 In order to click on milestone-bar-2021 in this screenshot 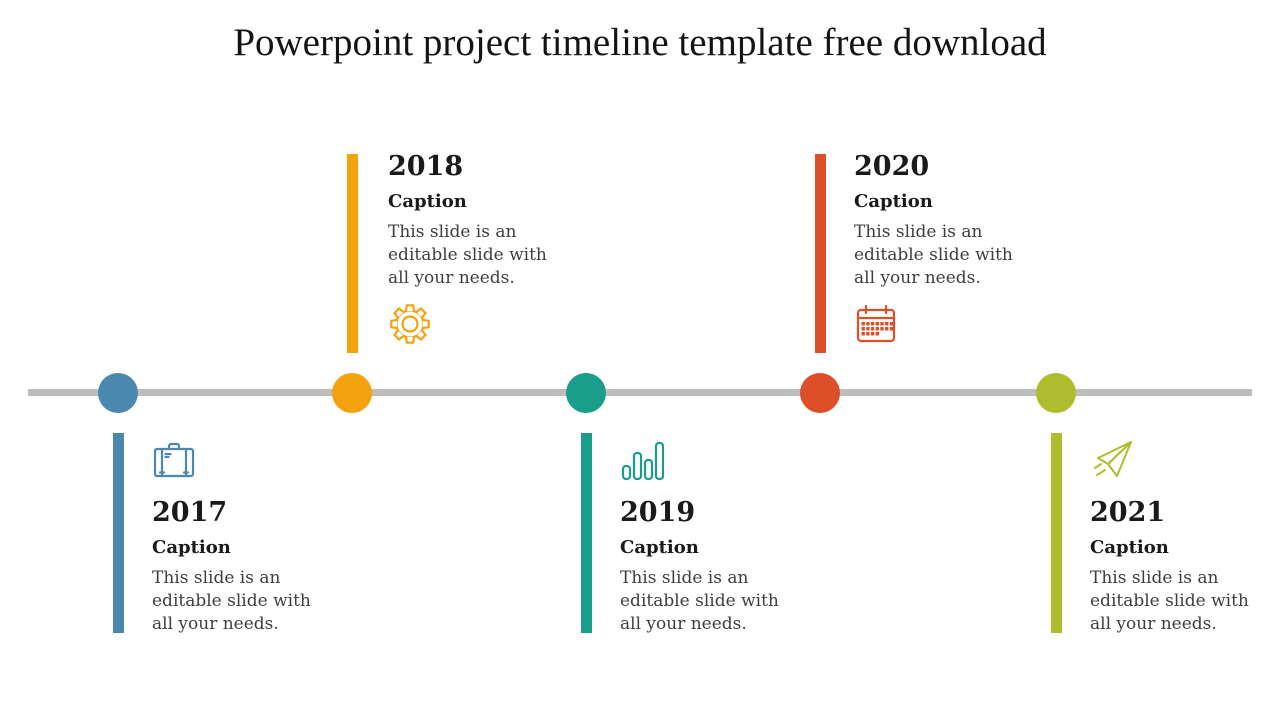, I will do `click(1056, 533)`.